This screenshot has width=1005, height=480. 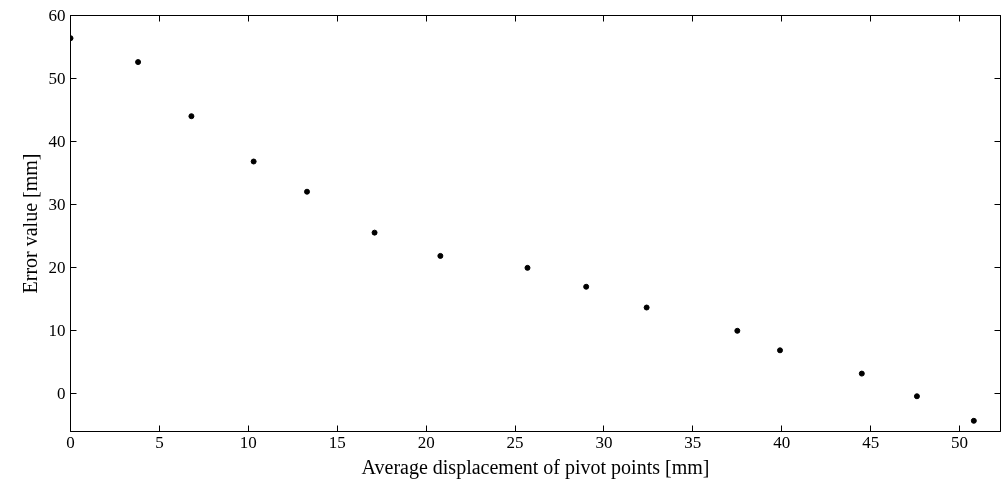 I want to click on y-tick-label: 10, so click(x=57, y=330).